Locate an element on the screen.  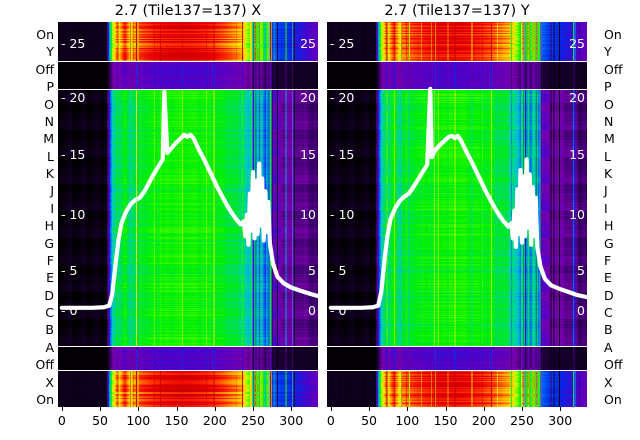
category-label-left-b-17: B is located at coordinates (49, 330).